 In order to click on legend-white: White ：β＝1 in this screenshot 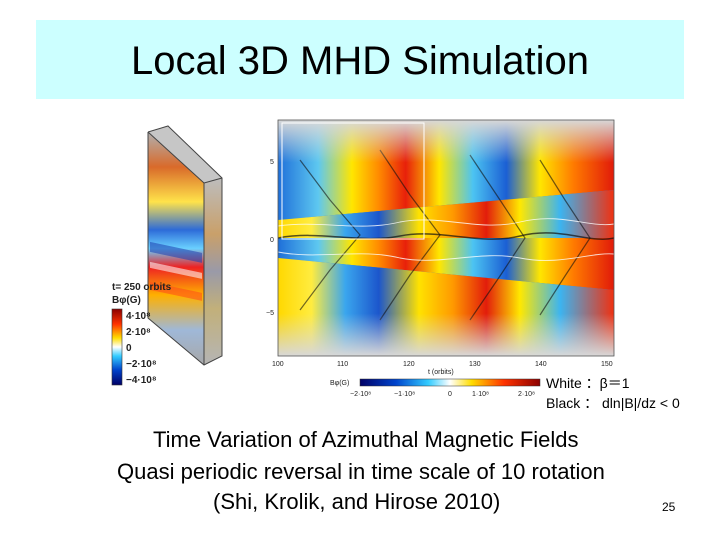, I will do `click(588, 383)`.